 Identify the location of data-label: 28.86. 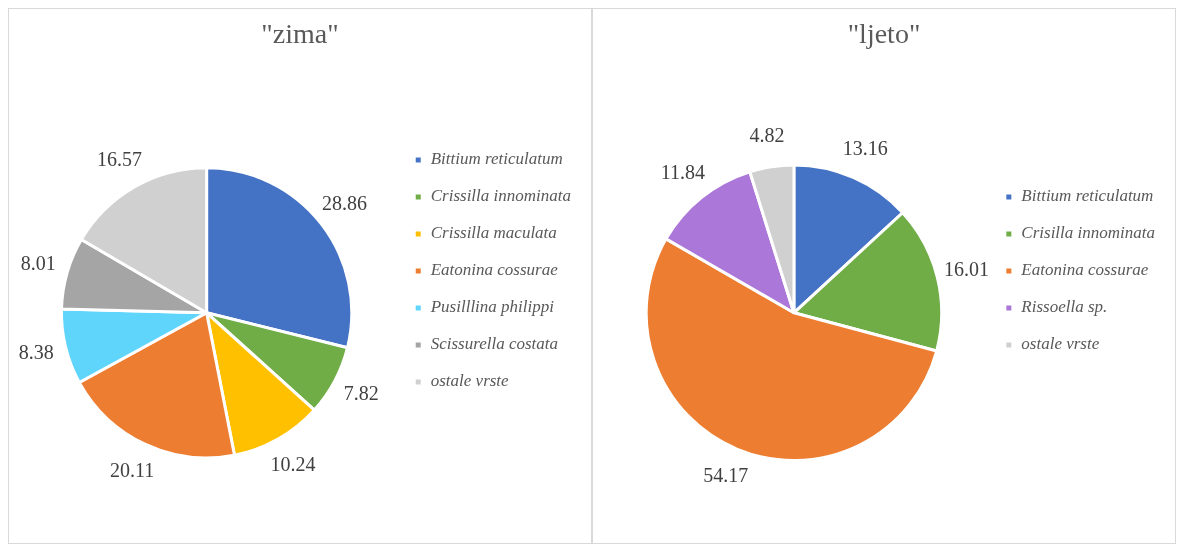
(345, 203).